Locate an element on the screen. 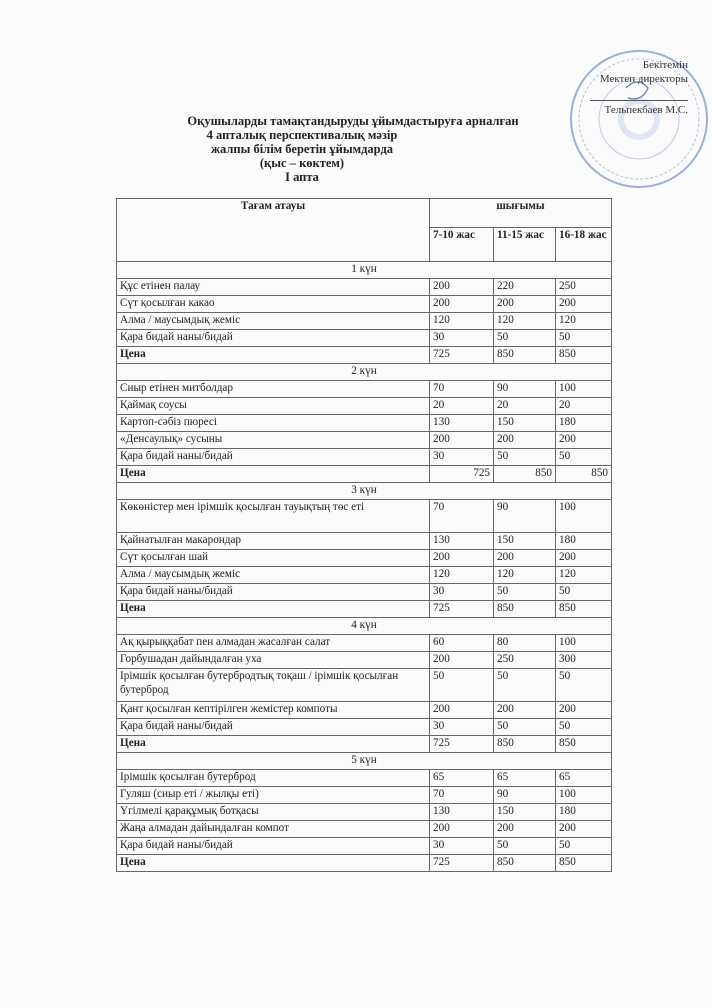  portion-value: 65 is located at coordinates (461, 778).